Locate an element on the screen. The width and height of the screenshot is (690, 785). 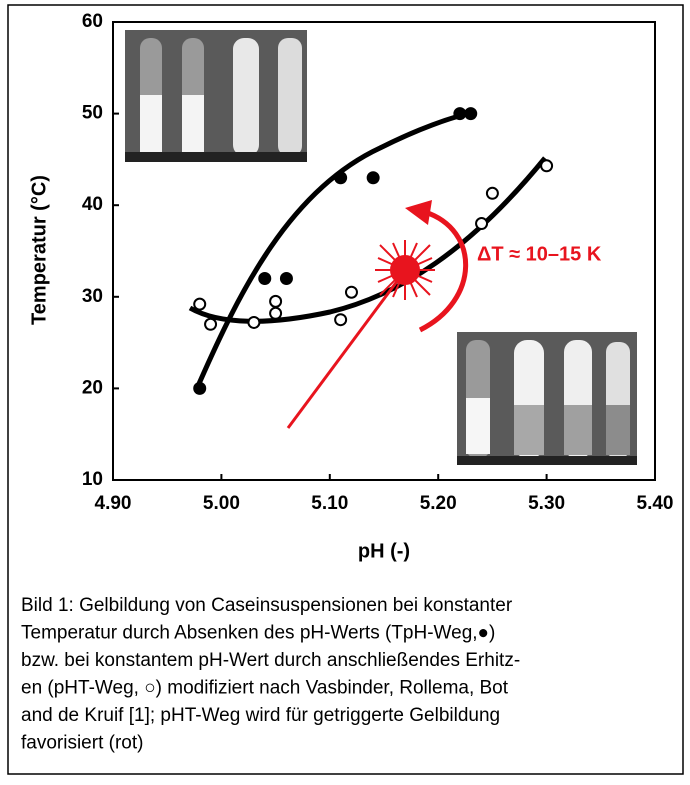
x-axis-label: pH (-) is located at coordinates (384, 551).